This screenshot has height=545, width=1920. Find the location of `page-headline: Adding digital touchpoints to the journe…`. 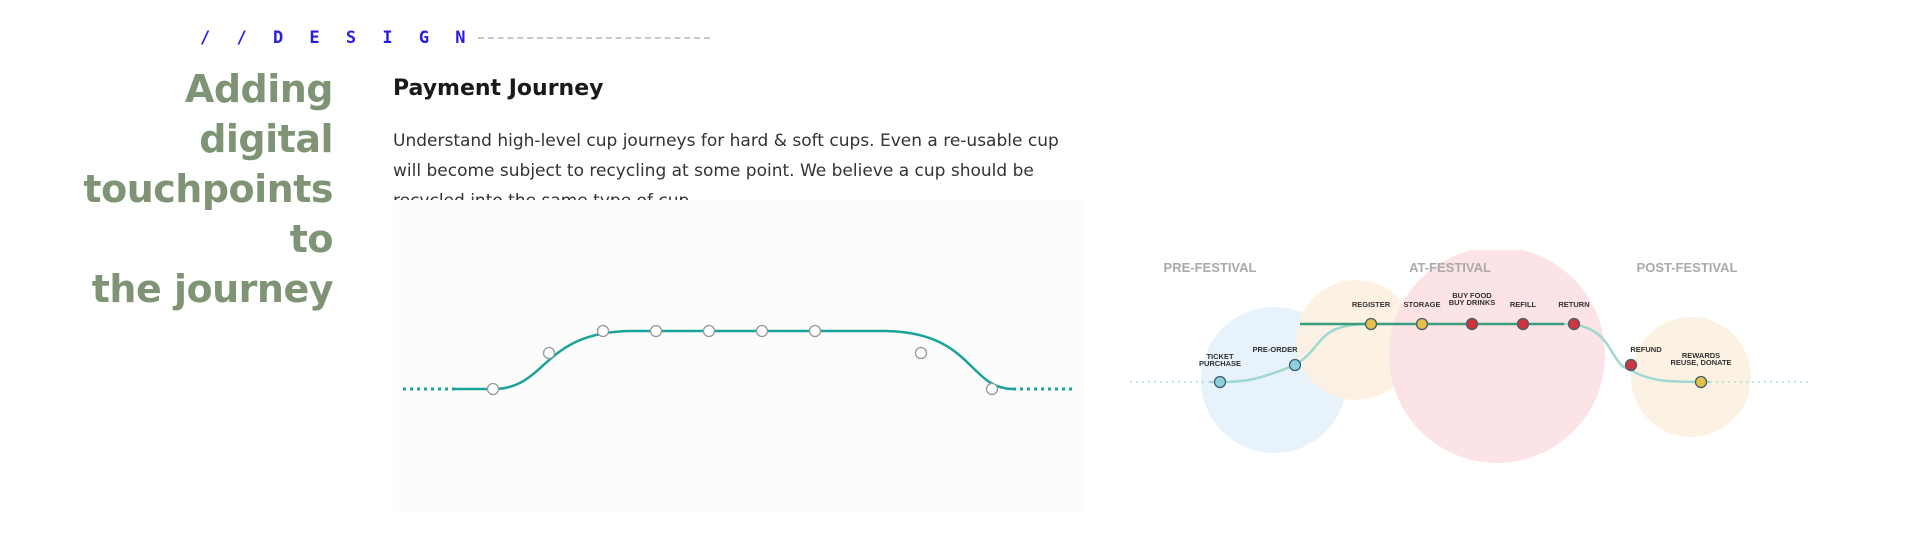

page-headline: Adding digital touchpoints to the journe… is located at coordinates (208, 189).